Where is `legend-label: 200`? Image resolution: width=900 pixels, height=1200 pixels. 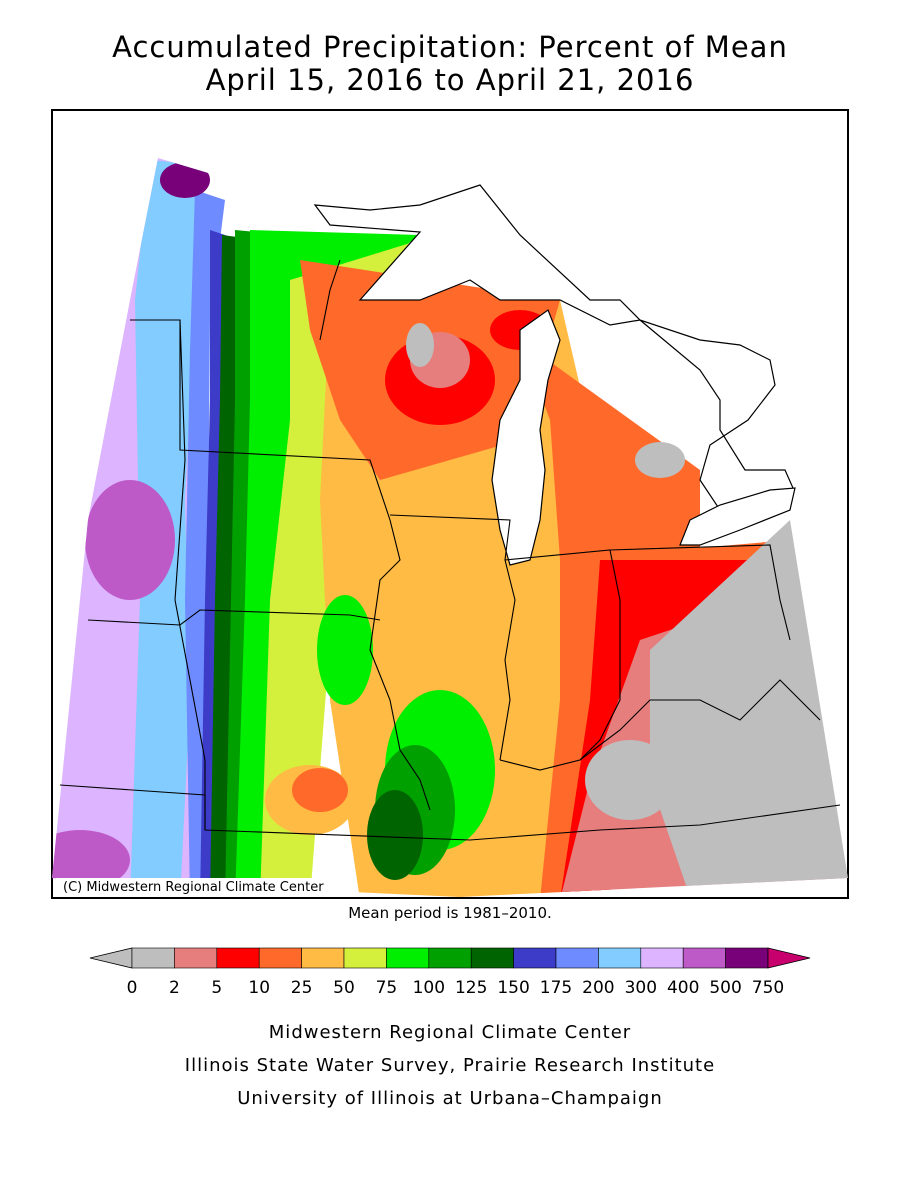
legend-label: 200 is located at coordinates (598, 988).